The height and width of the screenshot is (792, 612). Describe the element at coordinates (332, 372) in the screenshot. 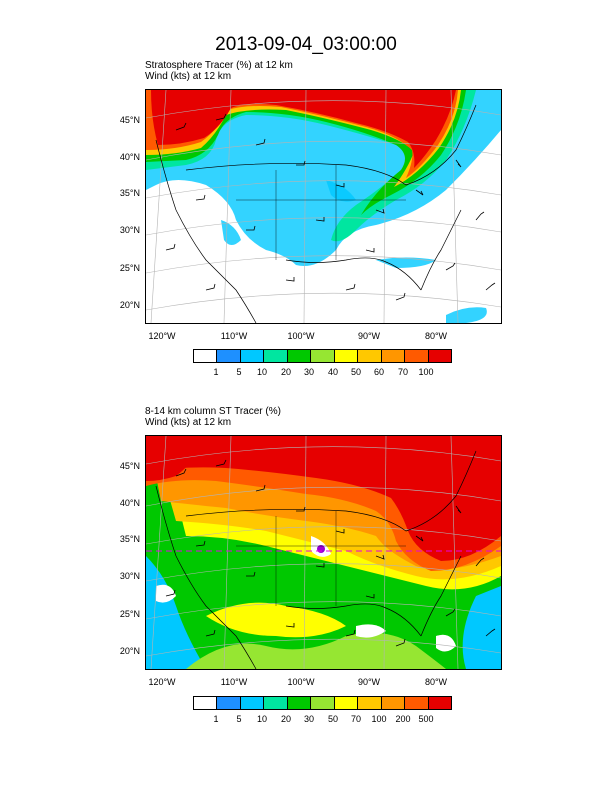

I see `colorbar-label: 40` at that location.